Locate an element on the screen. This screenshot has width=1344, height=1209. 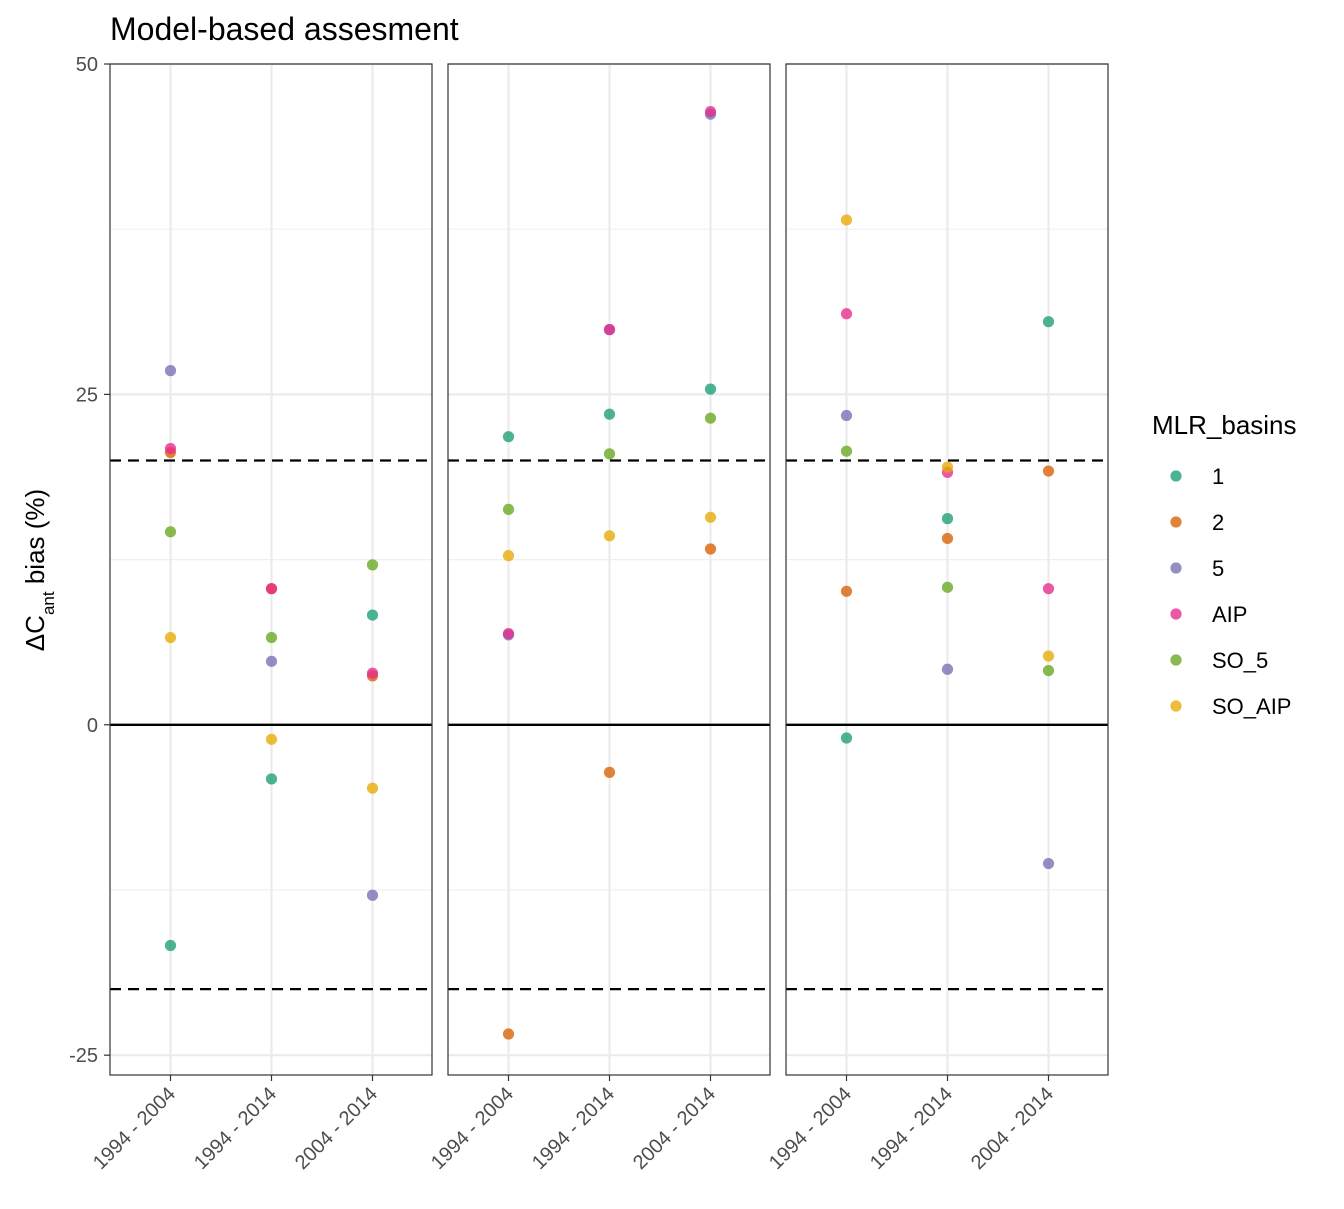
legend-label-1: 1 is located at coordinates (1218, 476).